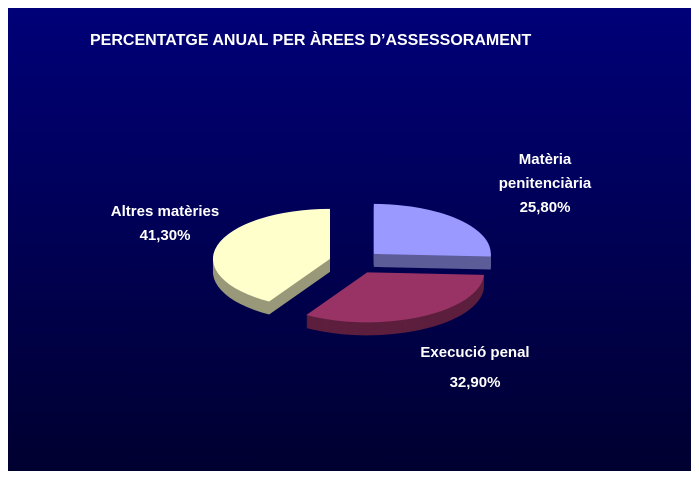 The width and height of the screenshot is (699, 479). What do you see at coordinates (545, 207) in the screenshot?
I see `value-label: 25,80%` at bounding box center [545, 207].